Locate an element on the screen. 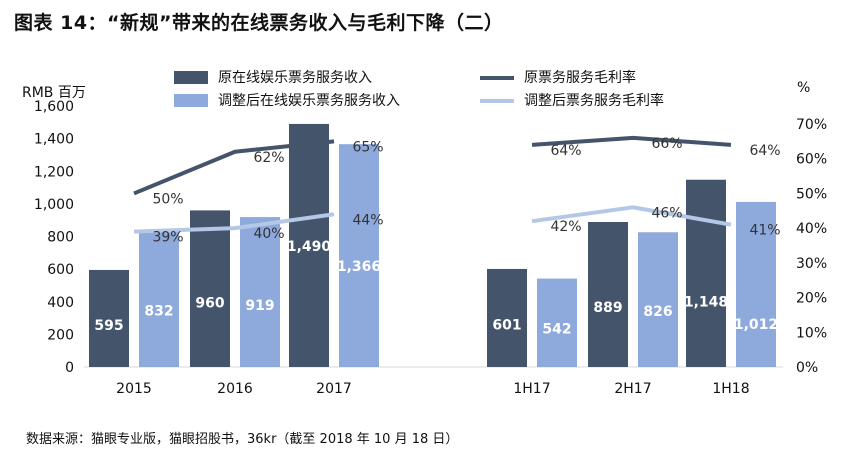  bar-data-label: 1,490 is located at coordinates (309, 247).